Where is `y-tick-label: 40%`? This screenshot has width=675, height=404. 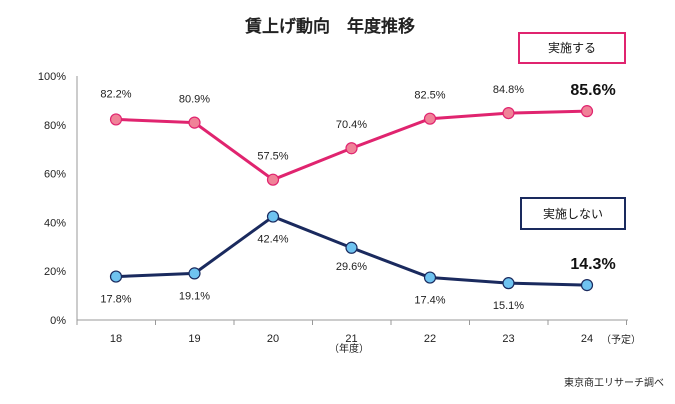
y-tick-label: 40% is located at coordinates (55, 223).